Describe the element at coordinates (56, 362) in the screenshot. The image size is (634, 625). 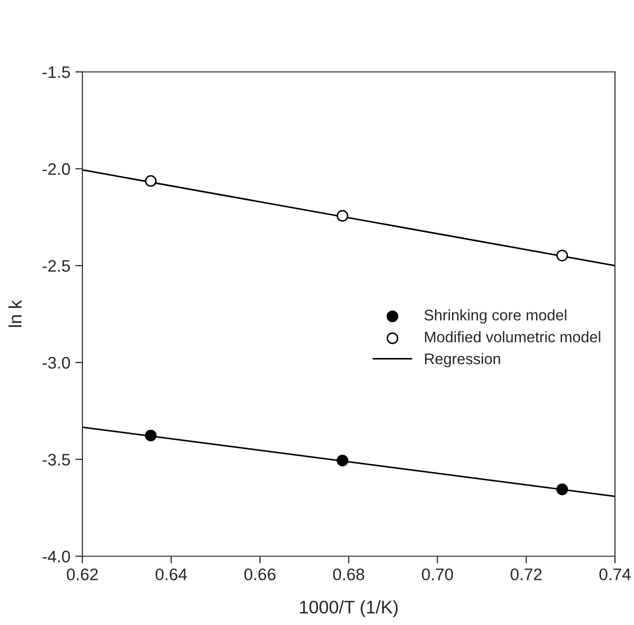
I see `y-tick-label: -3.0` at that location.